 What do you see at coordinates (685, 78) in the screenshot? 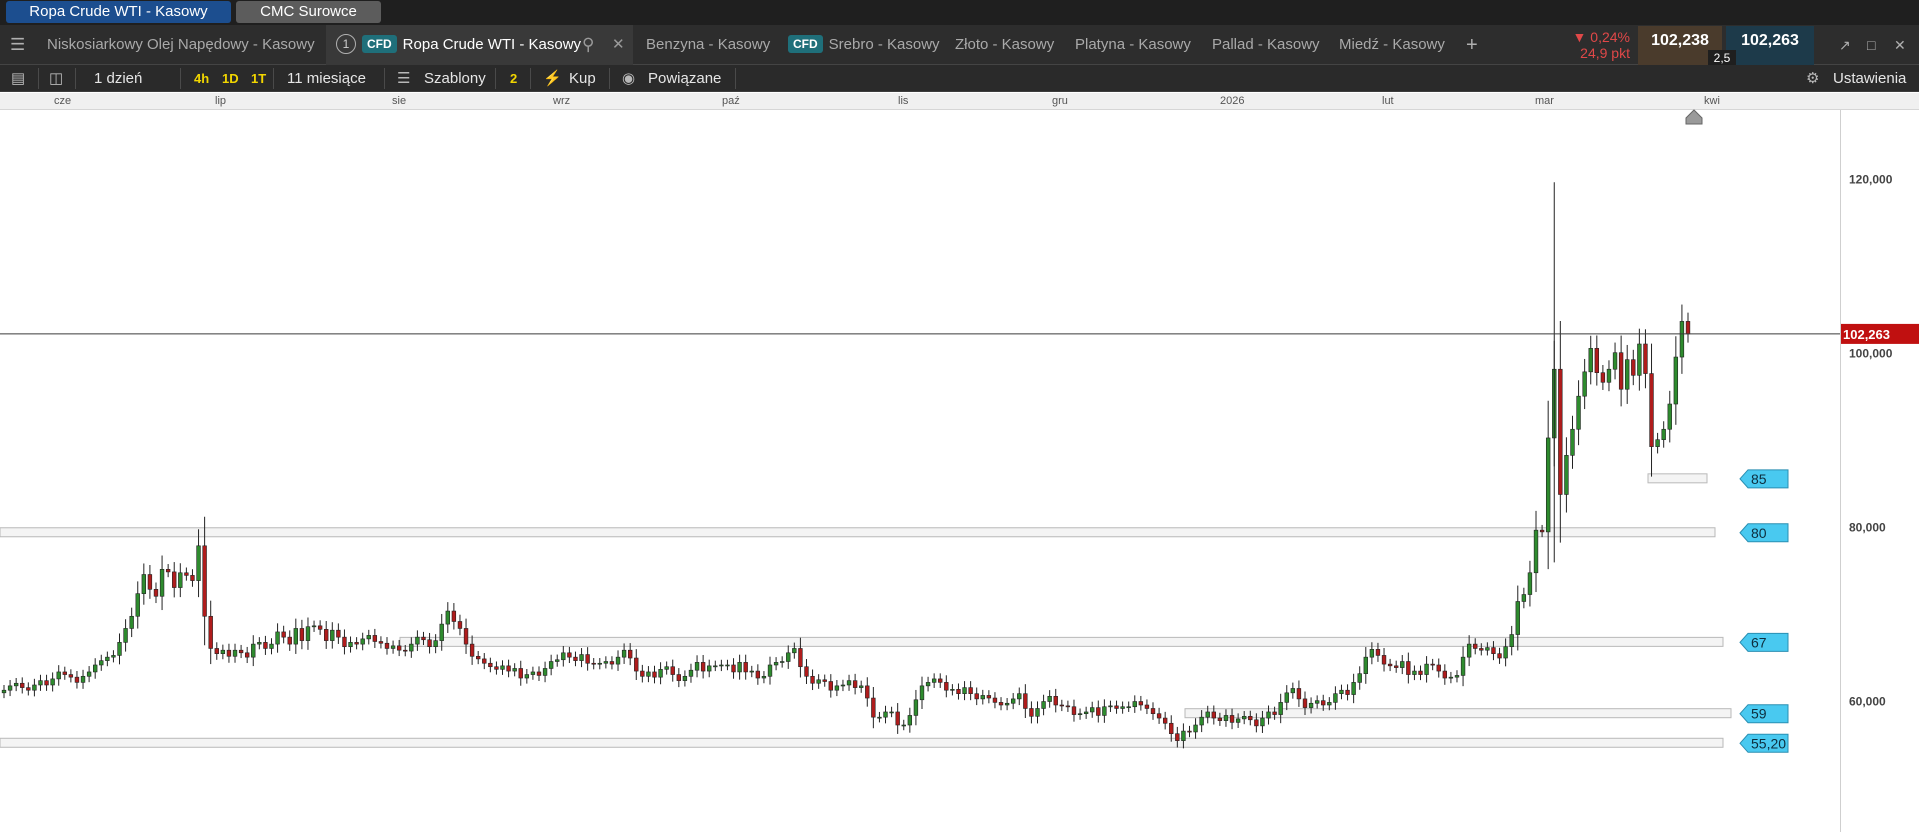
I see `linked-button: Powiązane` at bounding box center [685, 78].